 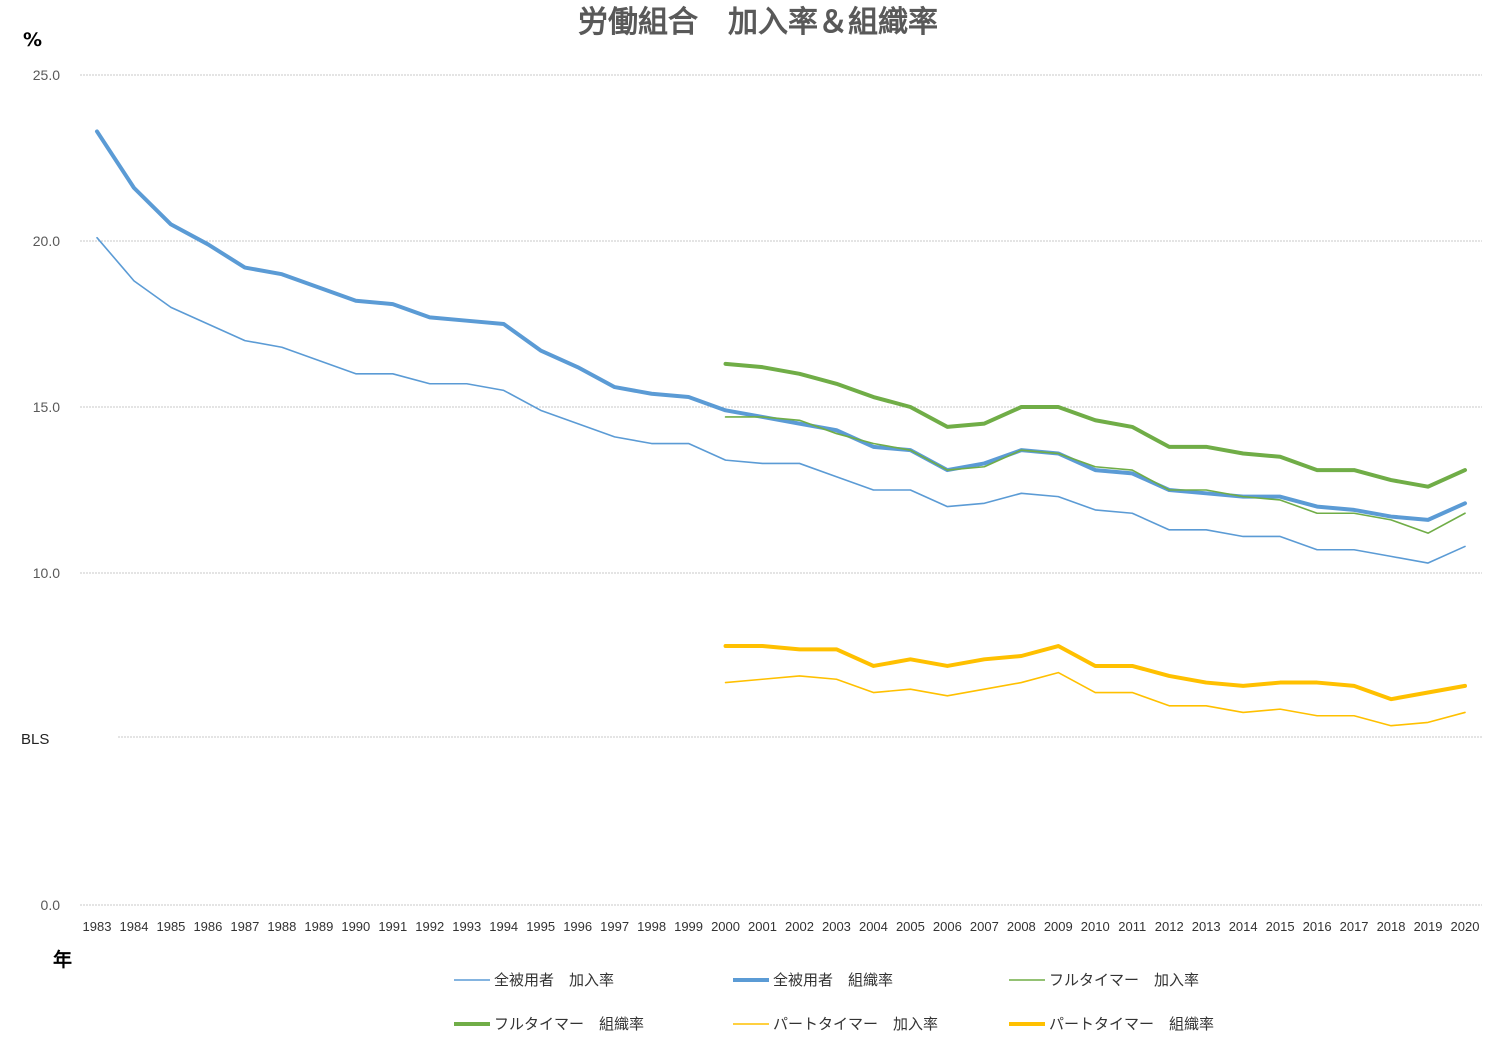 I want to click on x-tick-label: 1988, so click(x=281, y=926).